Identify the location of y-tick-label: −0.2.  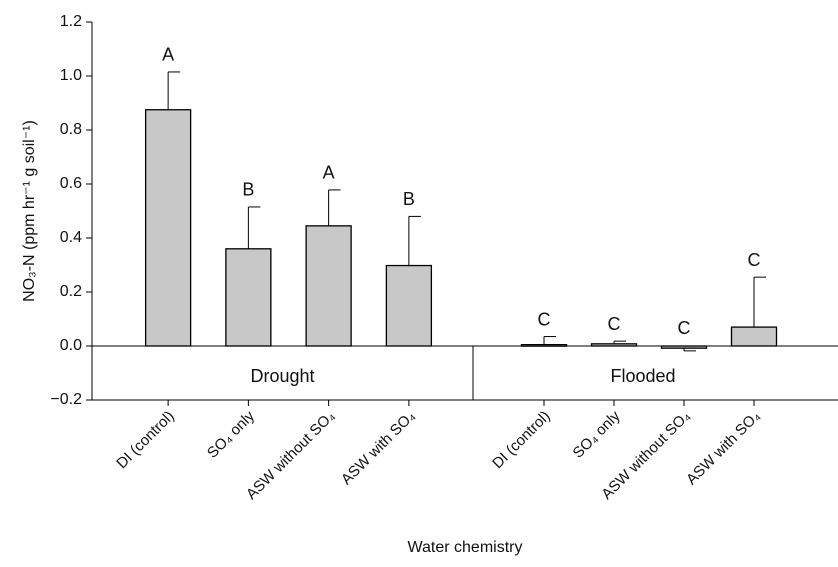
(66, 399).